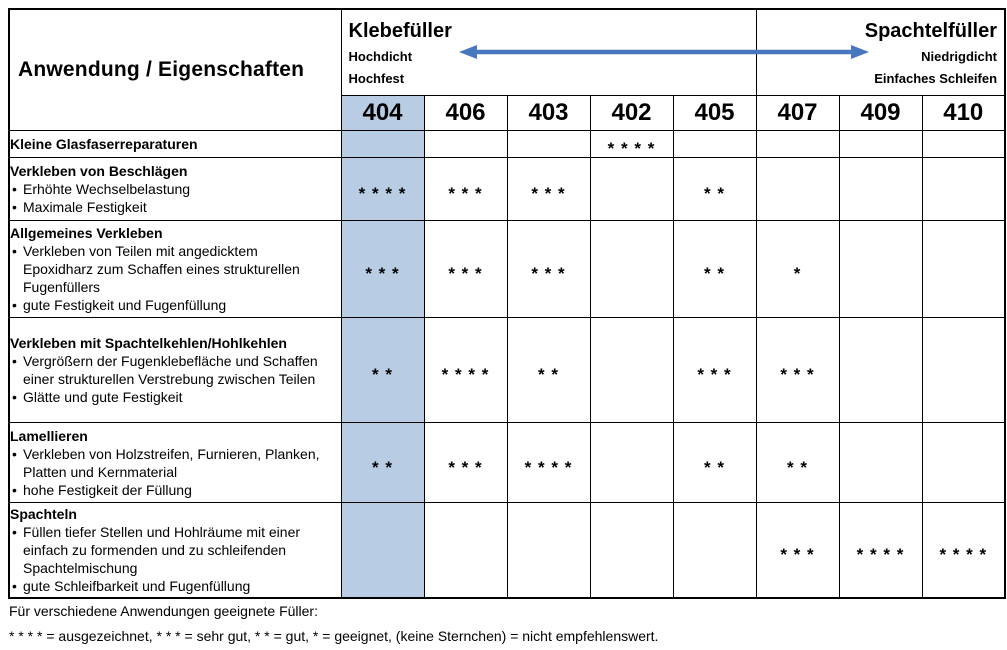 The height and width of the screenshot is (650, 1007). What do you see at coordinates (400, 31) in the screenshot?
I see `group-title-klebefueller: Klebefüller` at bounding box center [400, 31].